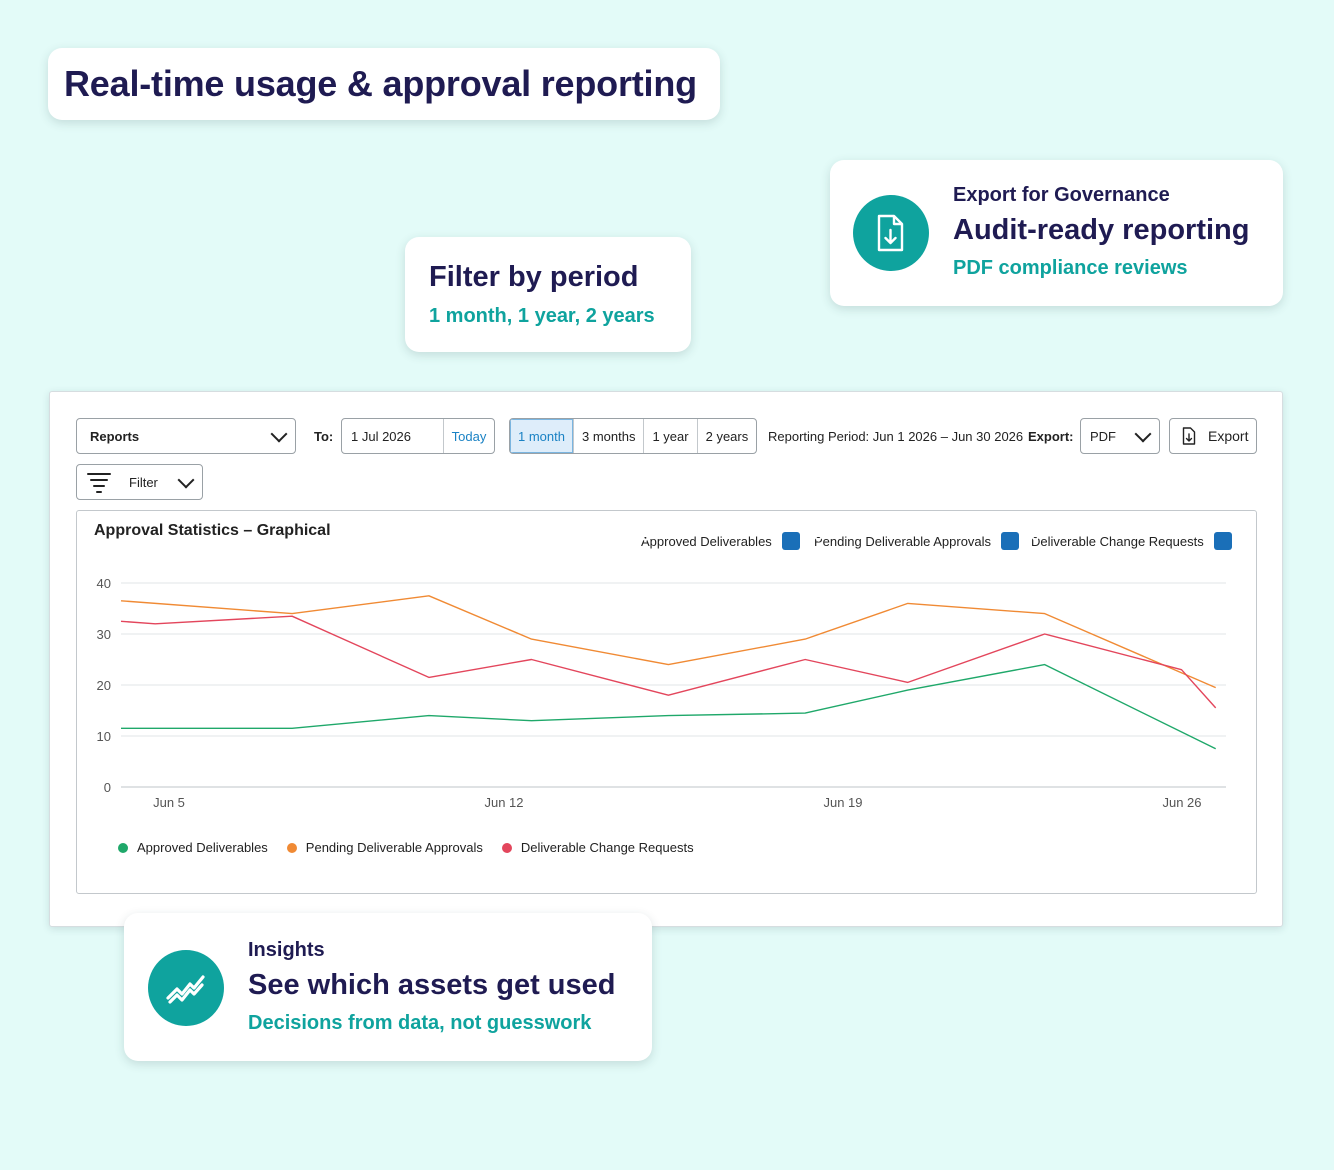  Describe the element at coordinates (104, 736) in the screenshot. I see `y-tick-label: 10` at that location.